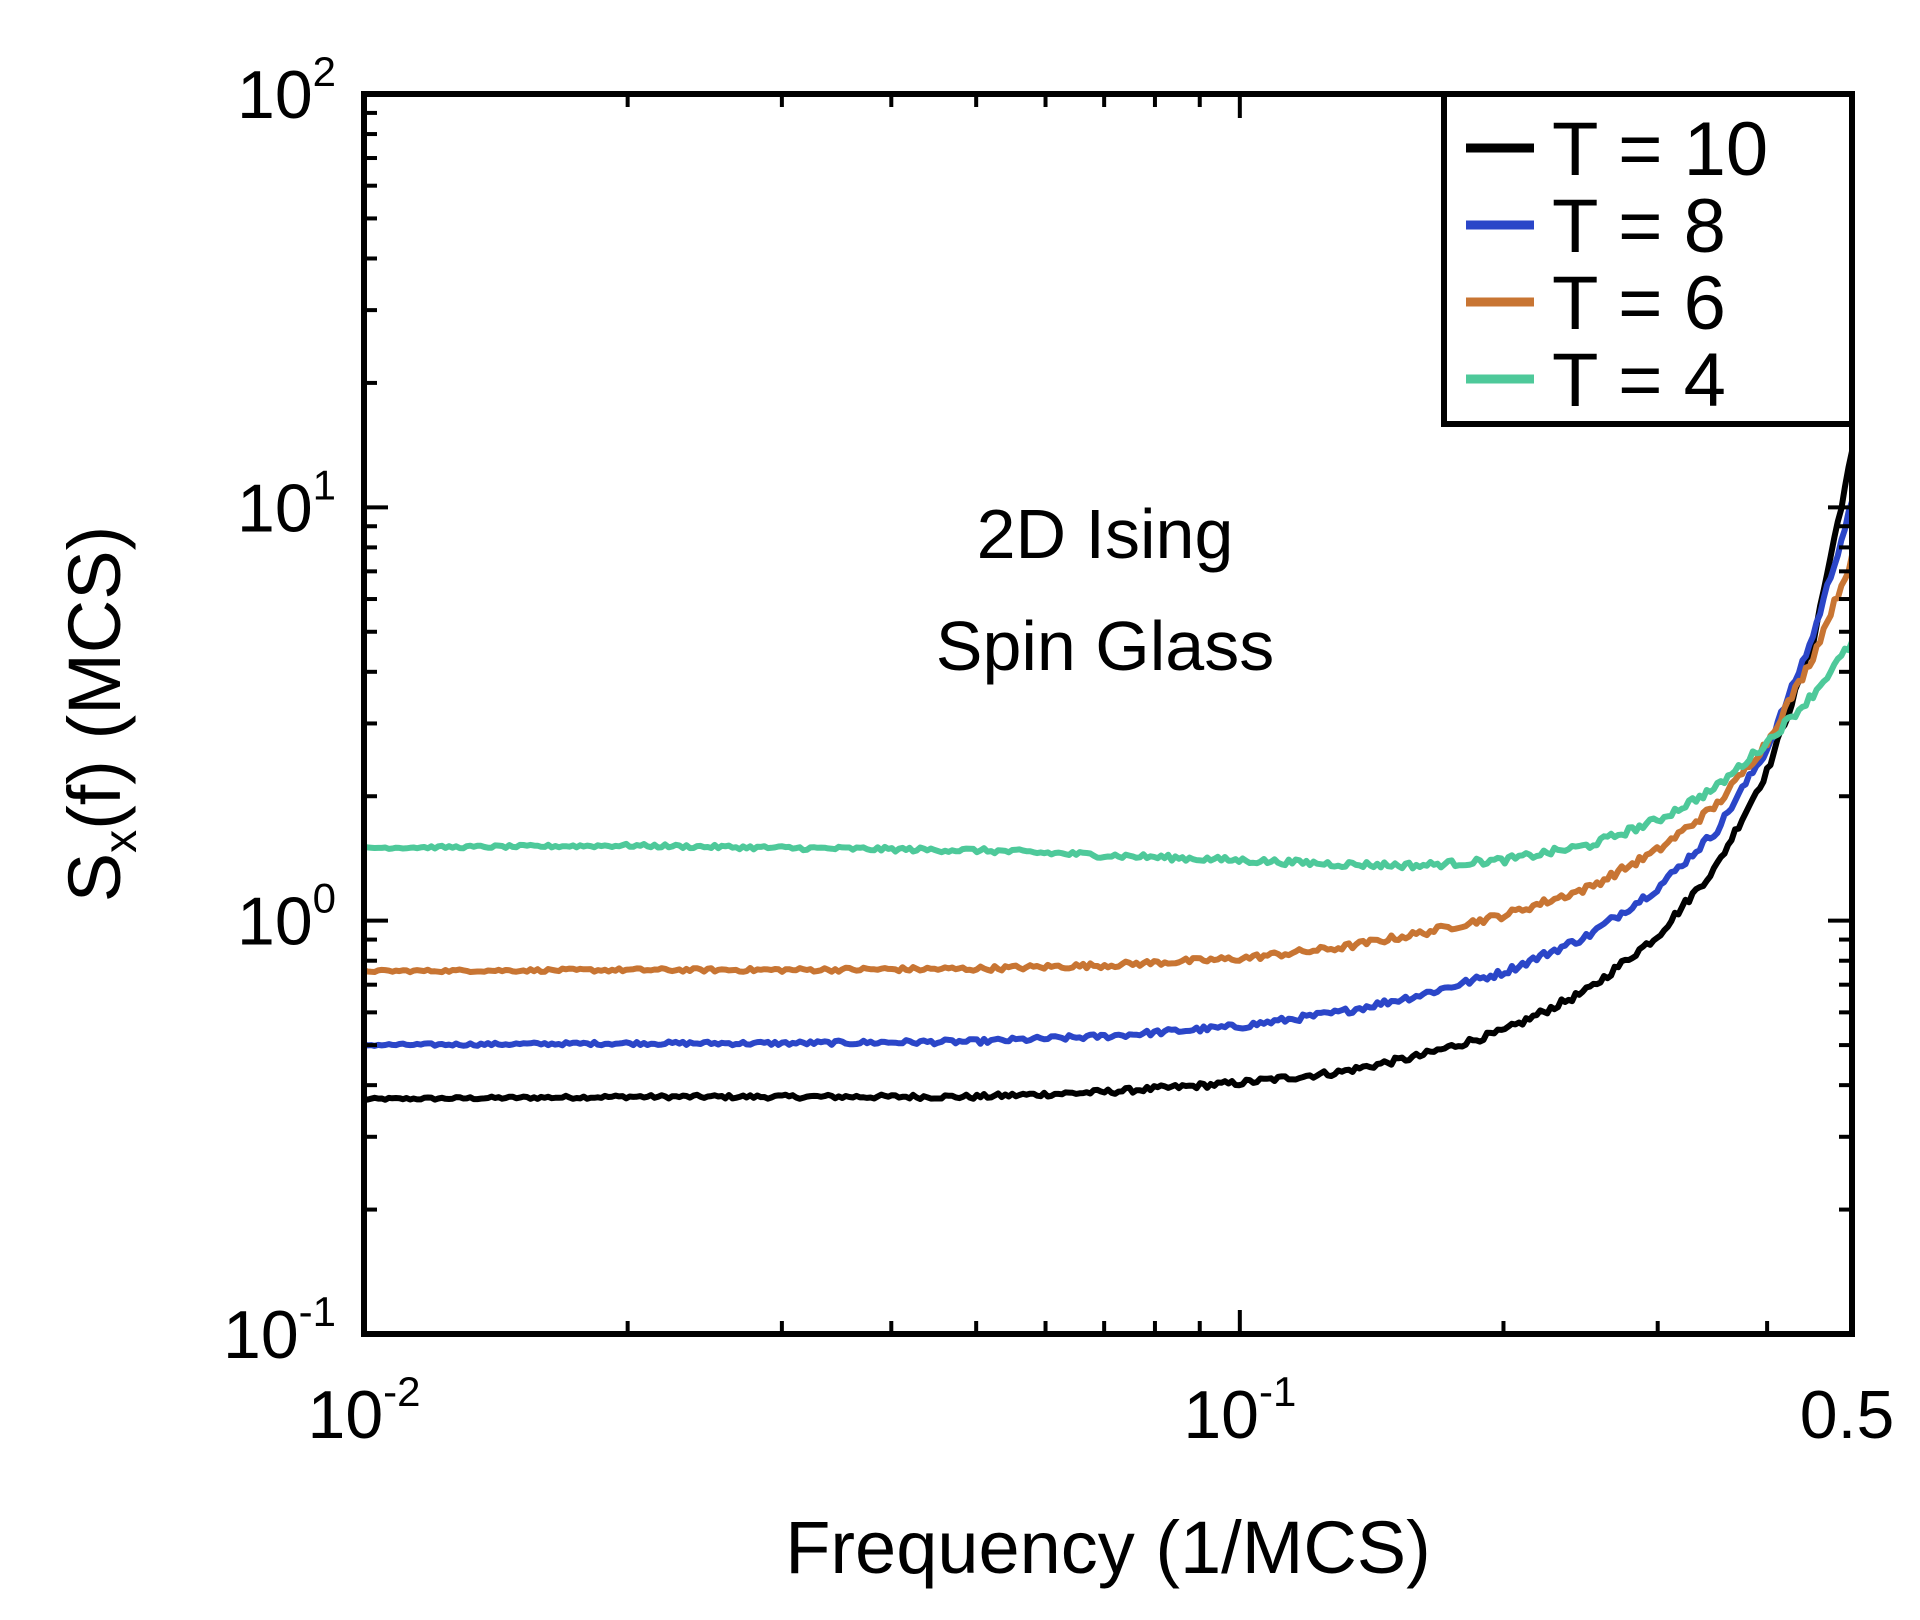 The image size is (1920, 1620). Describe the element at coordinates (1639, 380) in the screenshot. I see `legend-label: T = 4` at that location.